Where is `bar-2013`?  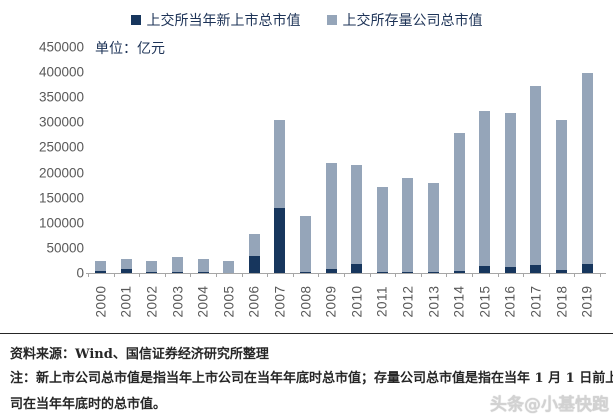
bar-2013 is located at coordinates (434, 227).